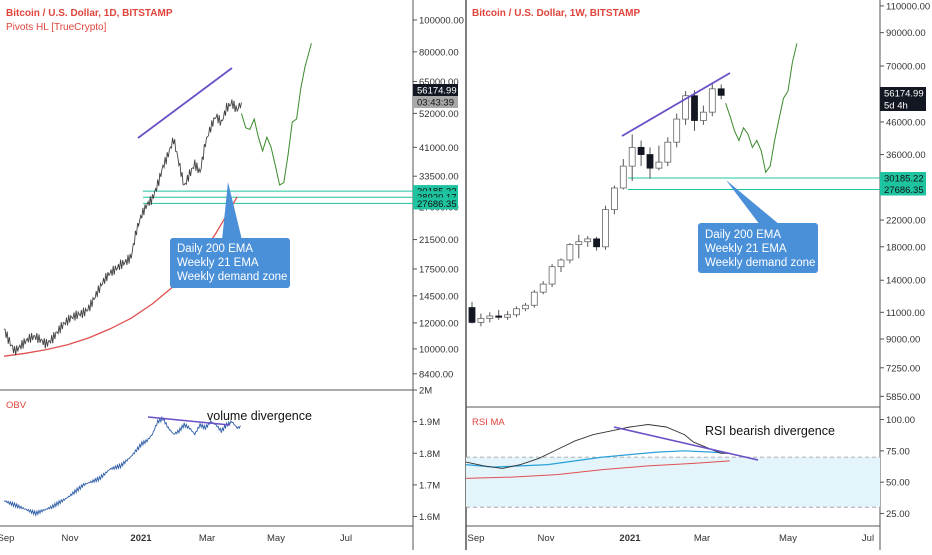  I want to click on obv-y-tick-label: 2M, so click(425, 391).